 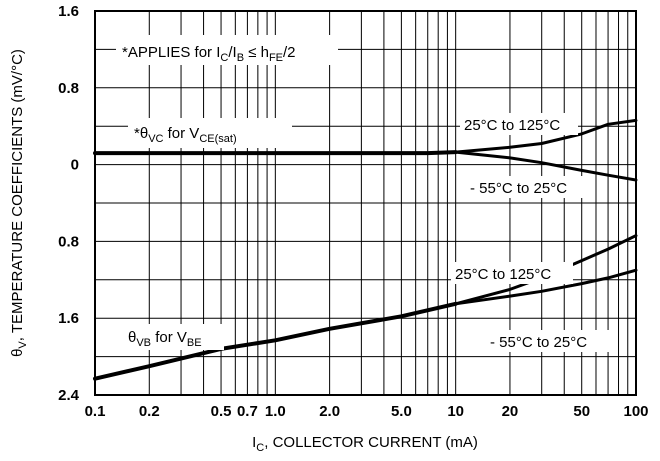 What do you see at coordinates (538, 342) in the screenshot?
I see `vb-cold-label: - 55°C to 25°C` at bounding box center [538, 342].